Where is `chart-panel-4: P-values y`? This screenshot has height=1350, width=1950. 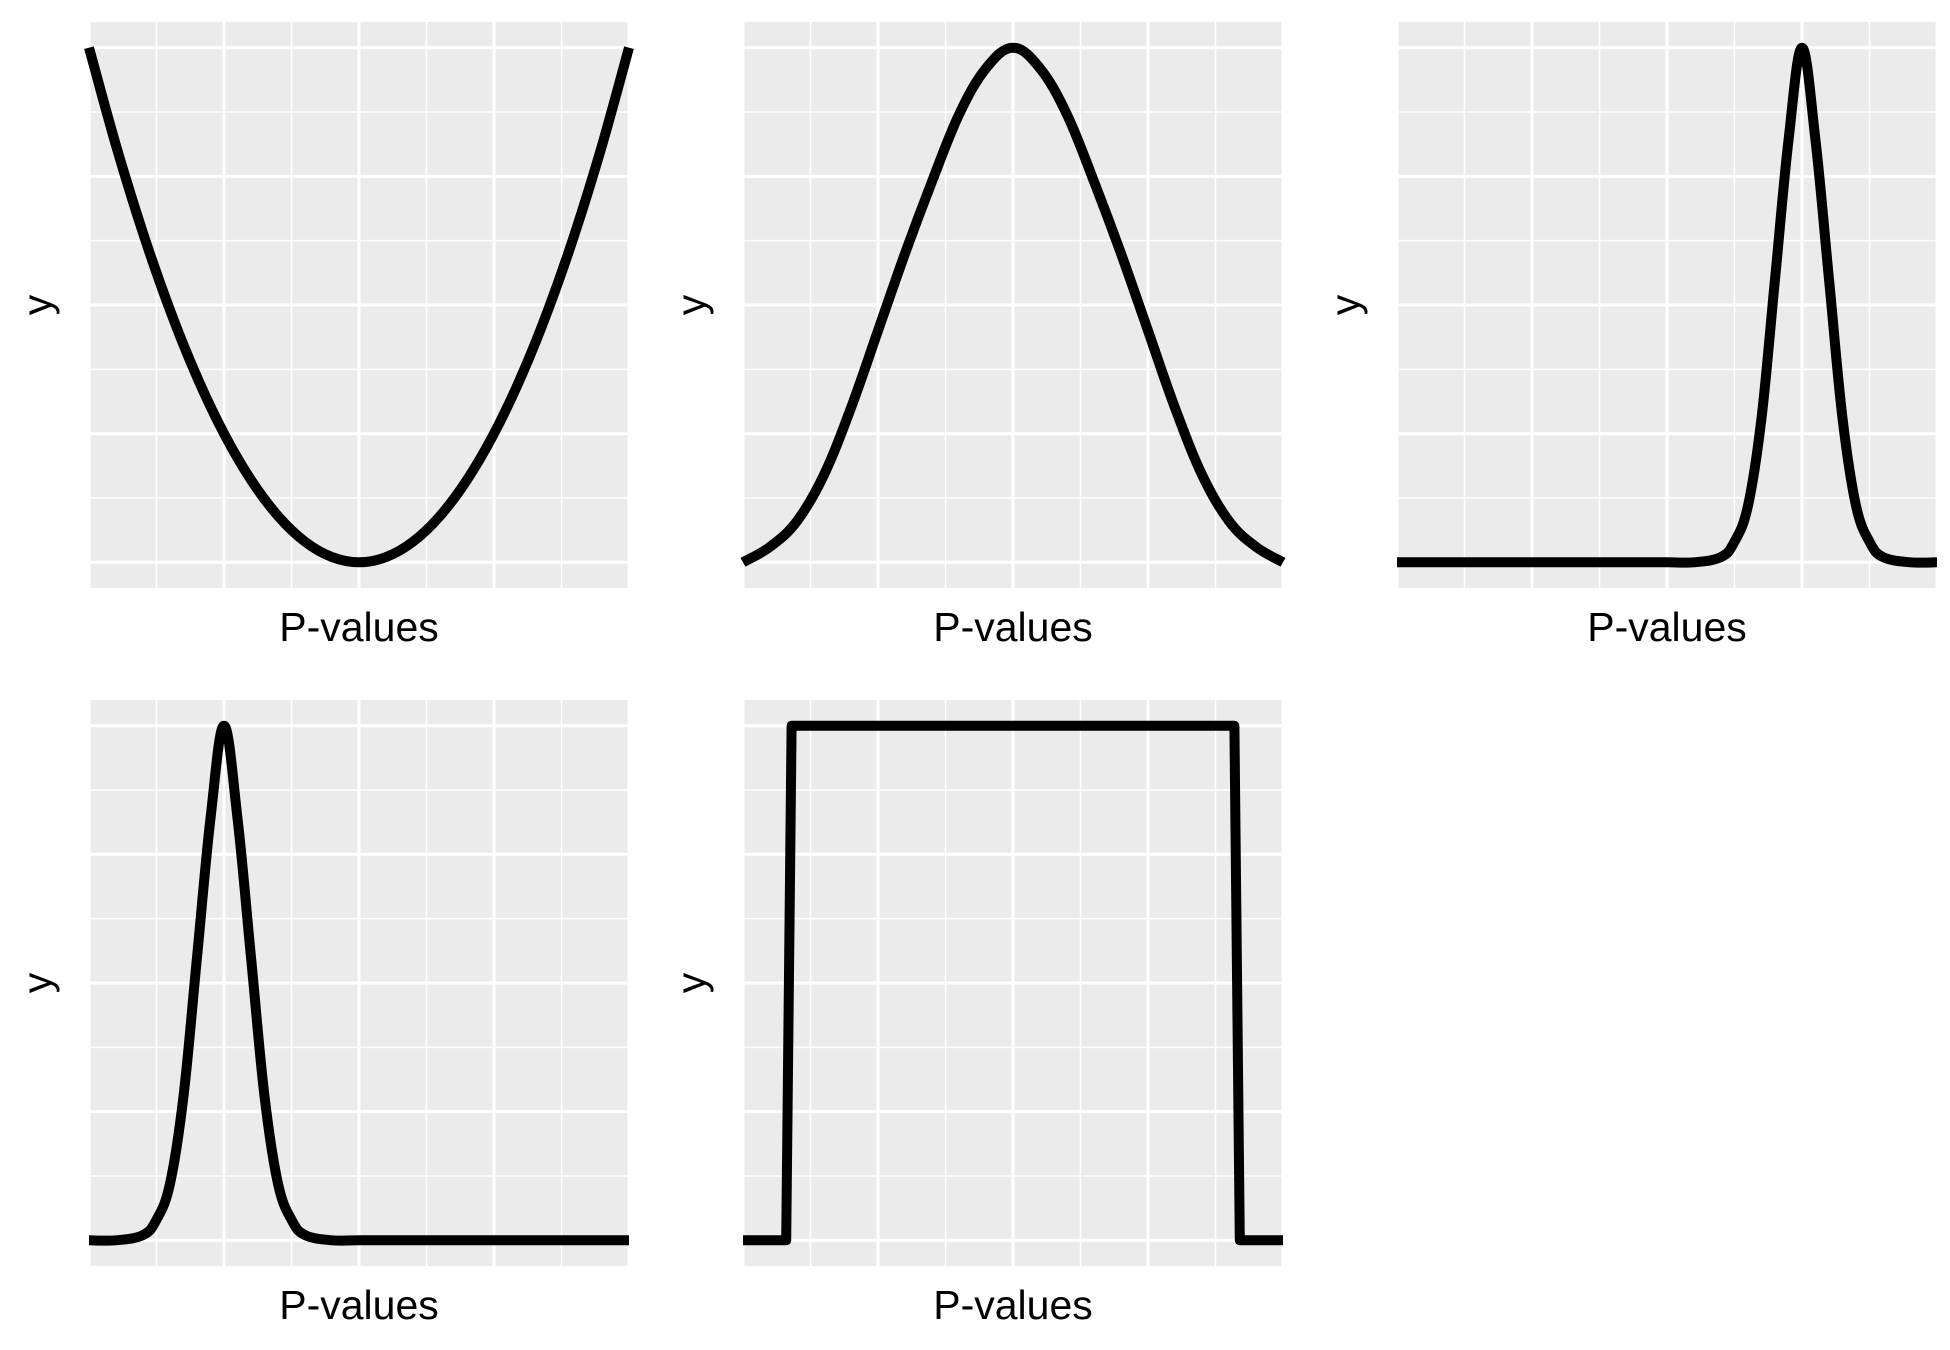 chart-panel-4: P-values y is located at coordinates (322, 1014).